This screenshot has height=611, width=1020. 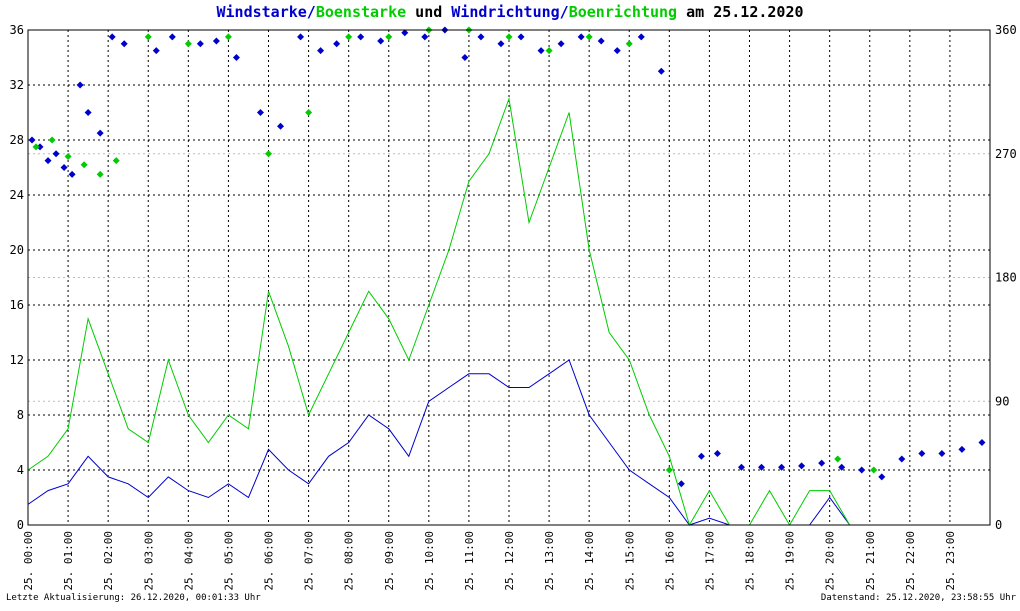 What do you see at coordinates (589, 561) in the screenshot?
I see `tick-label-x: 25. 14:00` at bounding box center [589, 561].